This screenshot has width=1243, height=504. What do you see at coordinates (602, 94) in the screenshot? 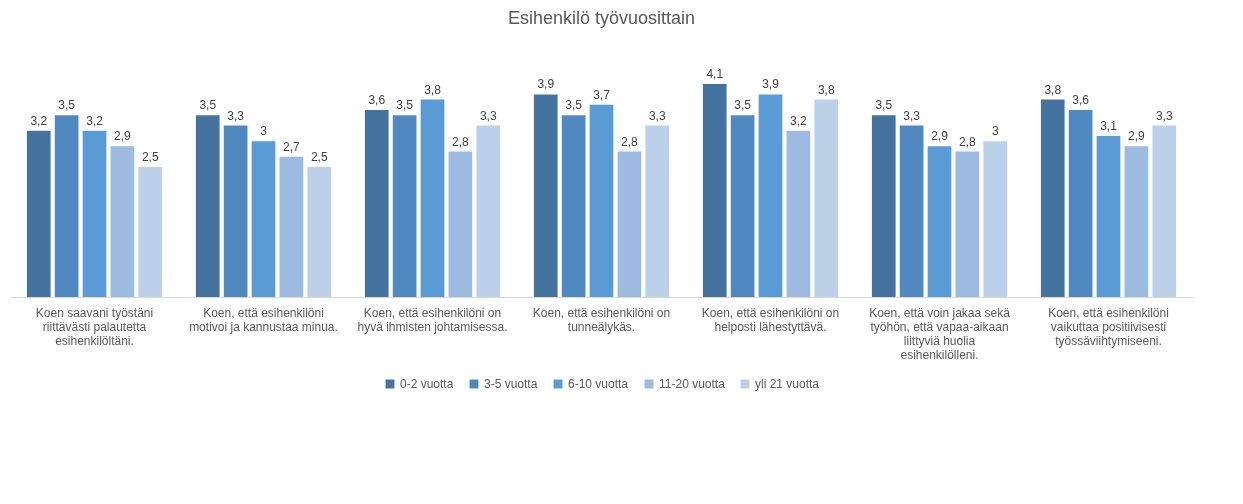
I see `data-label: 3,7` at bounding box center [602, 94].